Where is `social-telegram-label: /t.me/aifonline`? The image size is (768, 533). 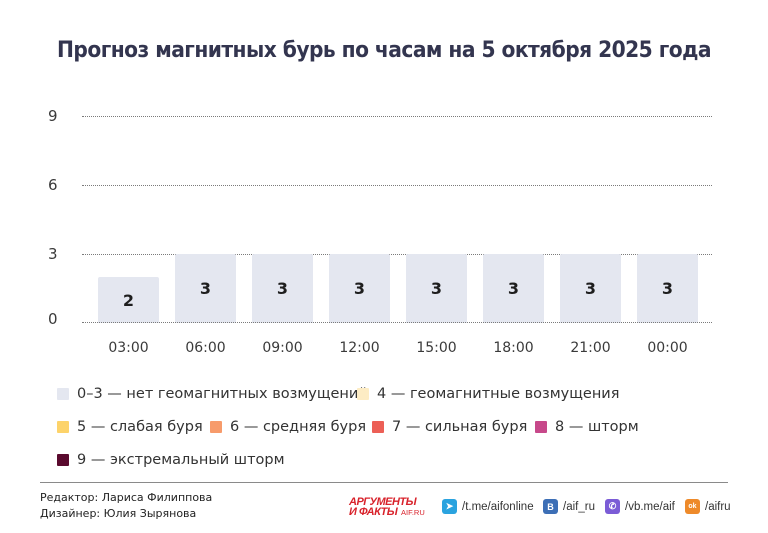
social-telegram-label: /t.me/aifonline is located at coordinates (498, 506).